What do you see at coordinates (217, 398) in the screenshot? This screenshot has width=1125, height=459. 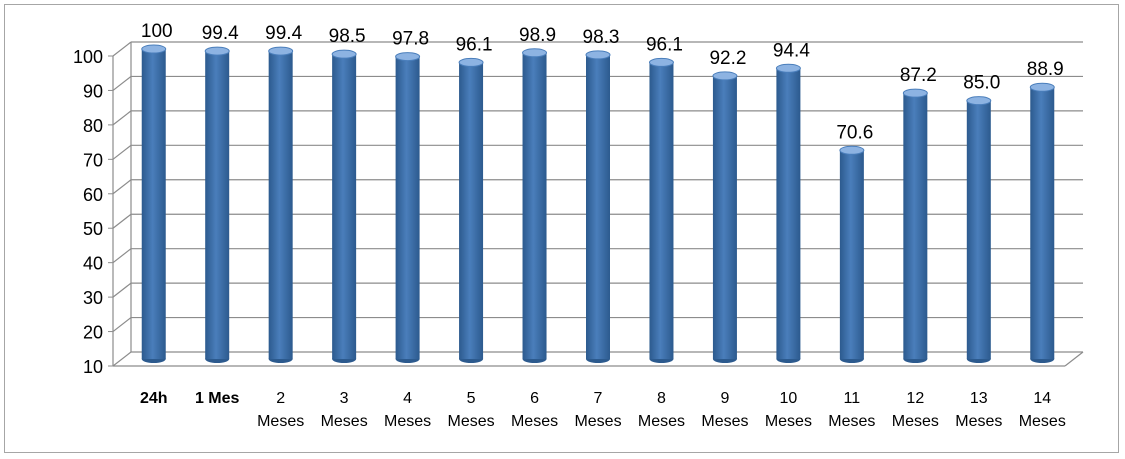 I see `x-tick-label: 1 Mes` at bounding box center [217, 398].